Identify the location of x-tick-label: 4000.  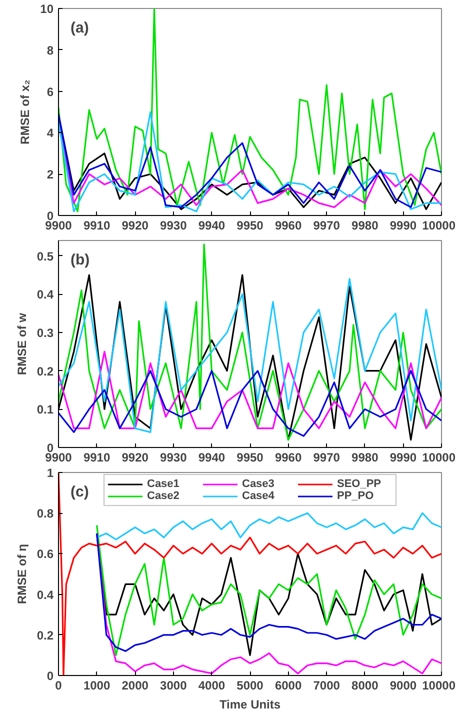
(212, 685).